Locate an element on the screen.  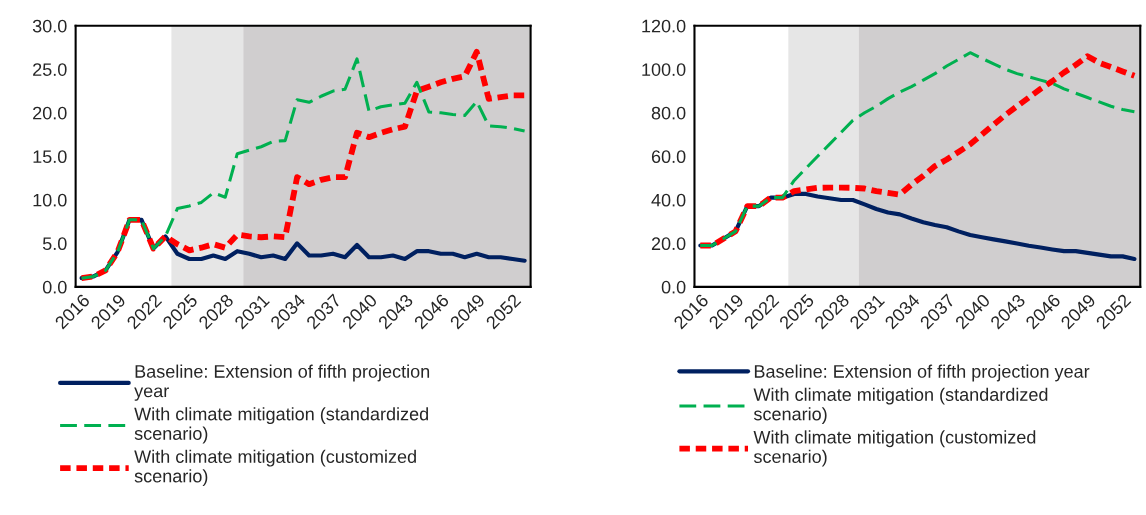
y-tick-label: 25.0 is located at coordinates (50, 69).